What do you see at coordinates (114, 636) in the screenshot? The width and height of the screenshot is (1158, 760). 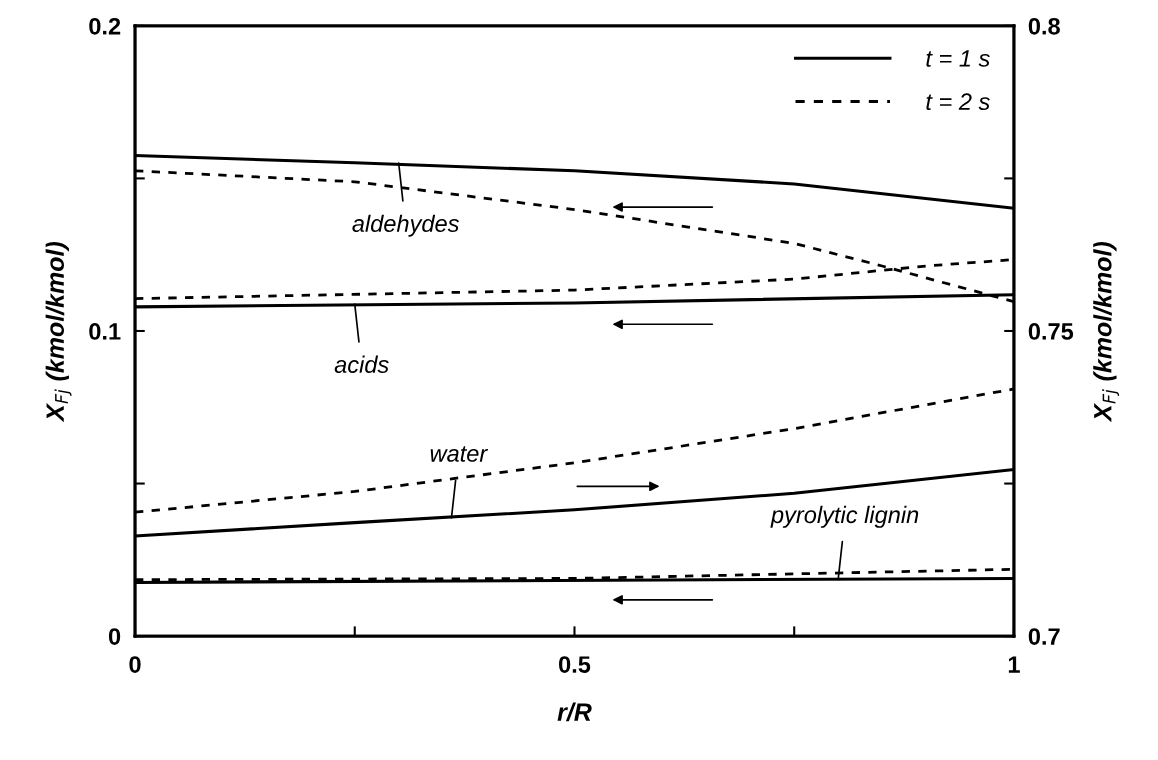 I see `y-tick-label: 0` at bounding box center [114, 636].